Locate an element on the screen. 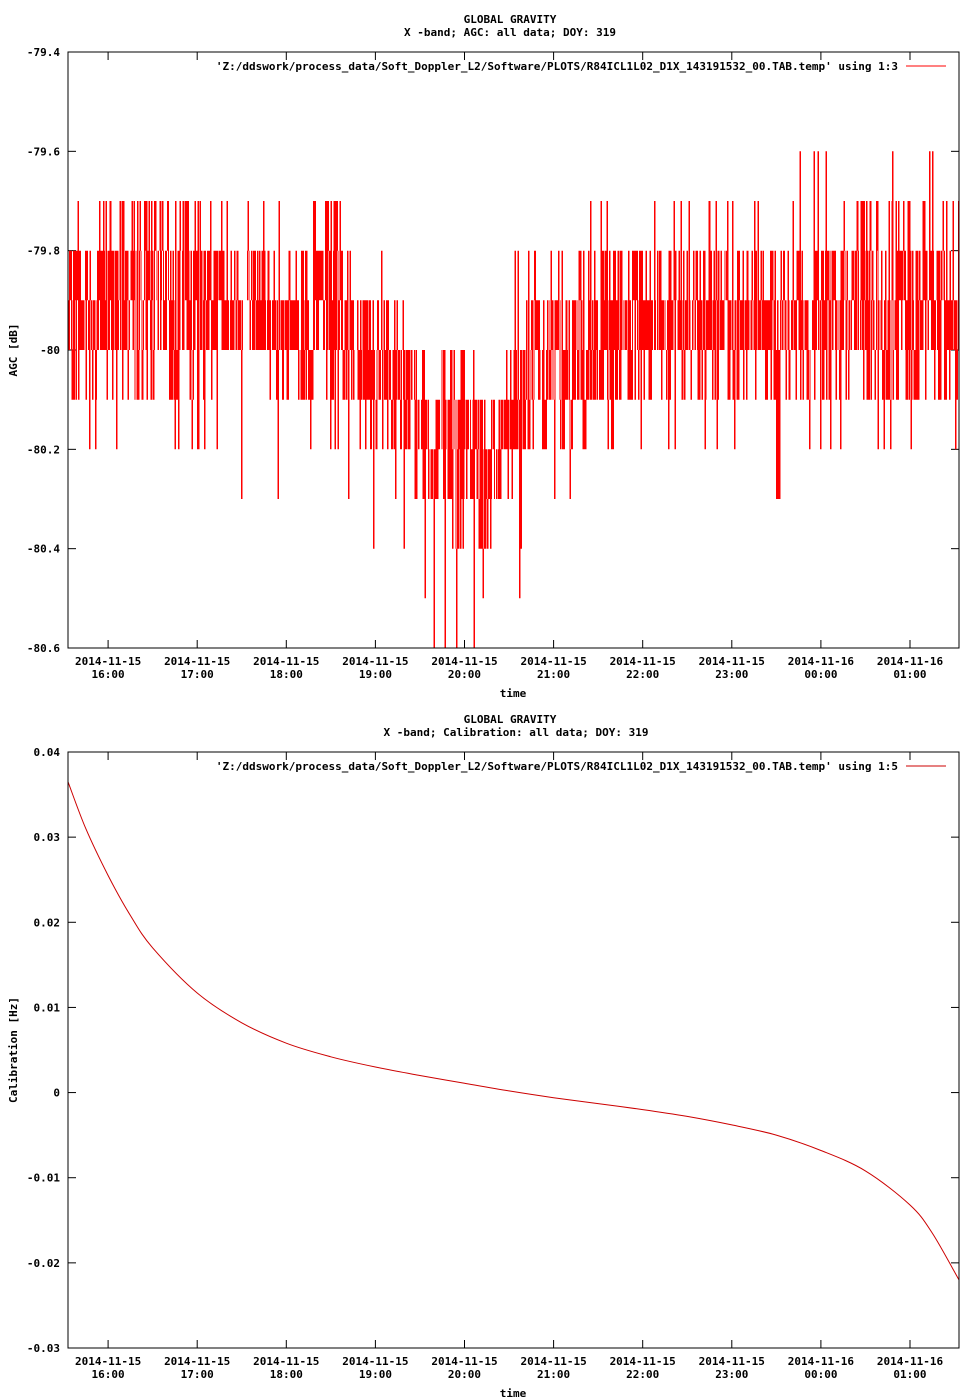 The height and width of the screenshot is (1400, 980). calibration-x-tick-time: 22:00 is located at coordinates (642, 1374).